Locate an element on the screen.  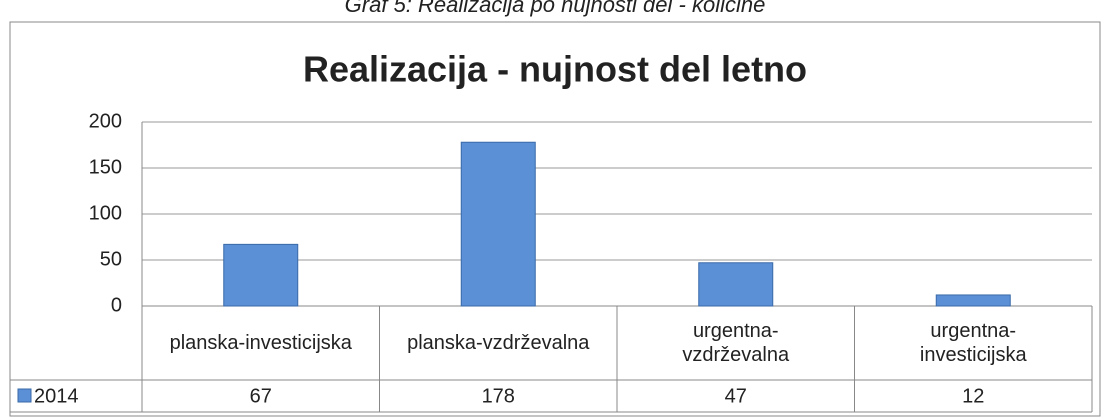
y-tick-label: 200 is located at coordinates (105, 121).